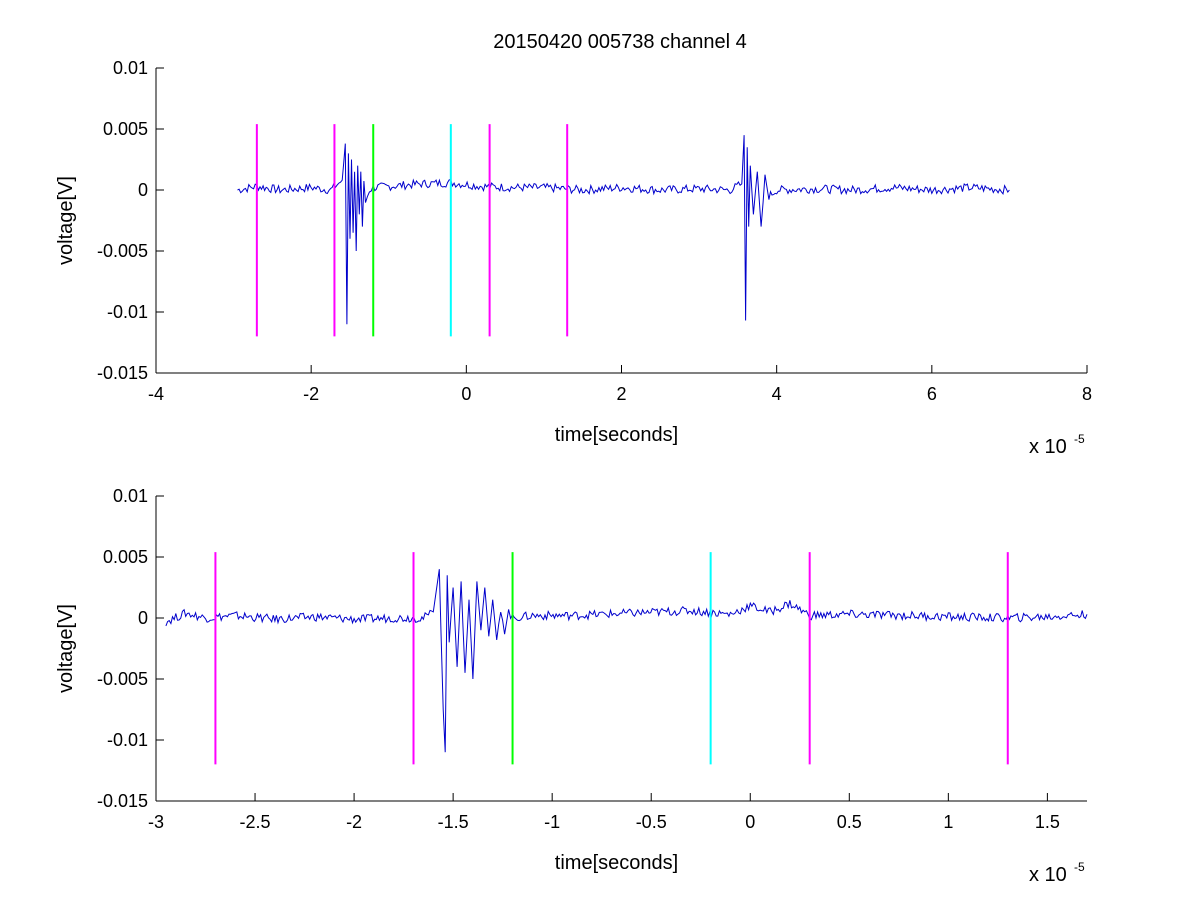 This screenshot has height=901, width=1200. Describe the element at coordinates (156, 394) in the screenshot. I see `x-tick-label: -4` at that location.